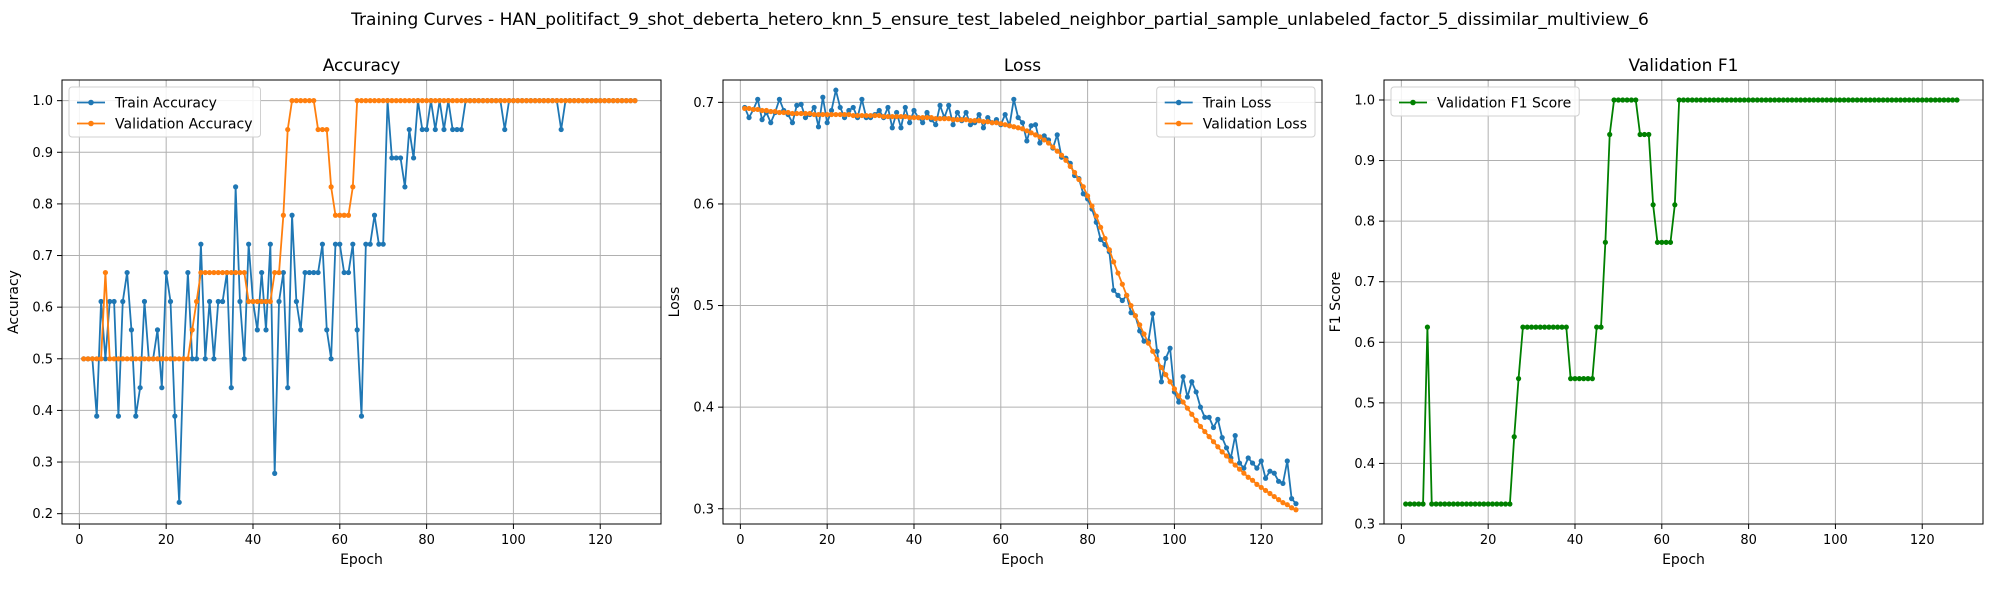 This screenshot has width=2000, height=600. Describe the element at coordinates (1236, 112) in the screenshot. I see `legend-loss: Train Loss Validation Loss` at that location.